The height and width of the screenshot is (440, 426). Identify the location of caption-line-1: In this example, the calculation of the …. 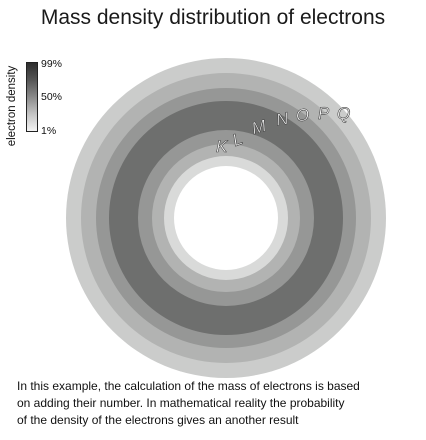
(188, 386).